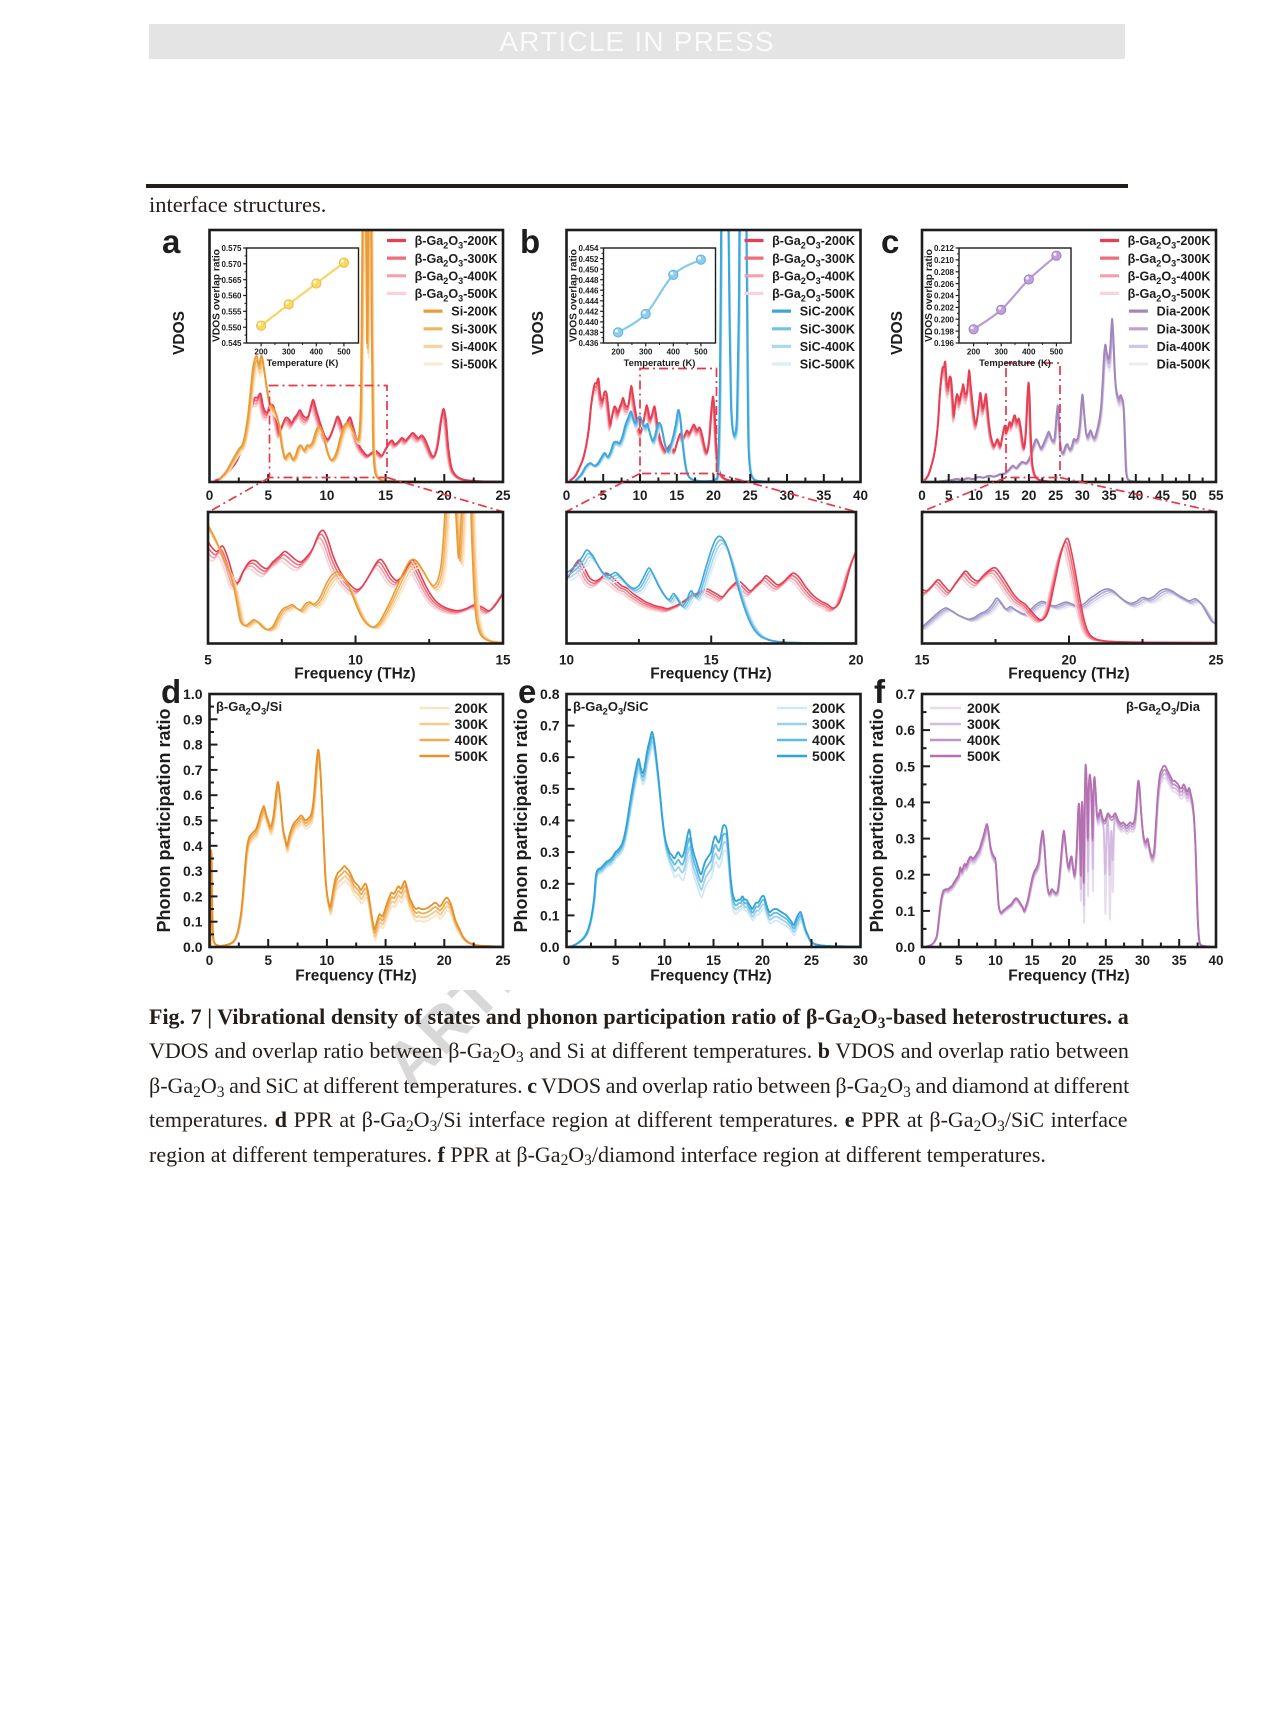  I want to click on svg-text: 0.8, so click(193, 745).